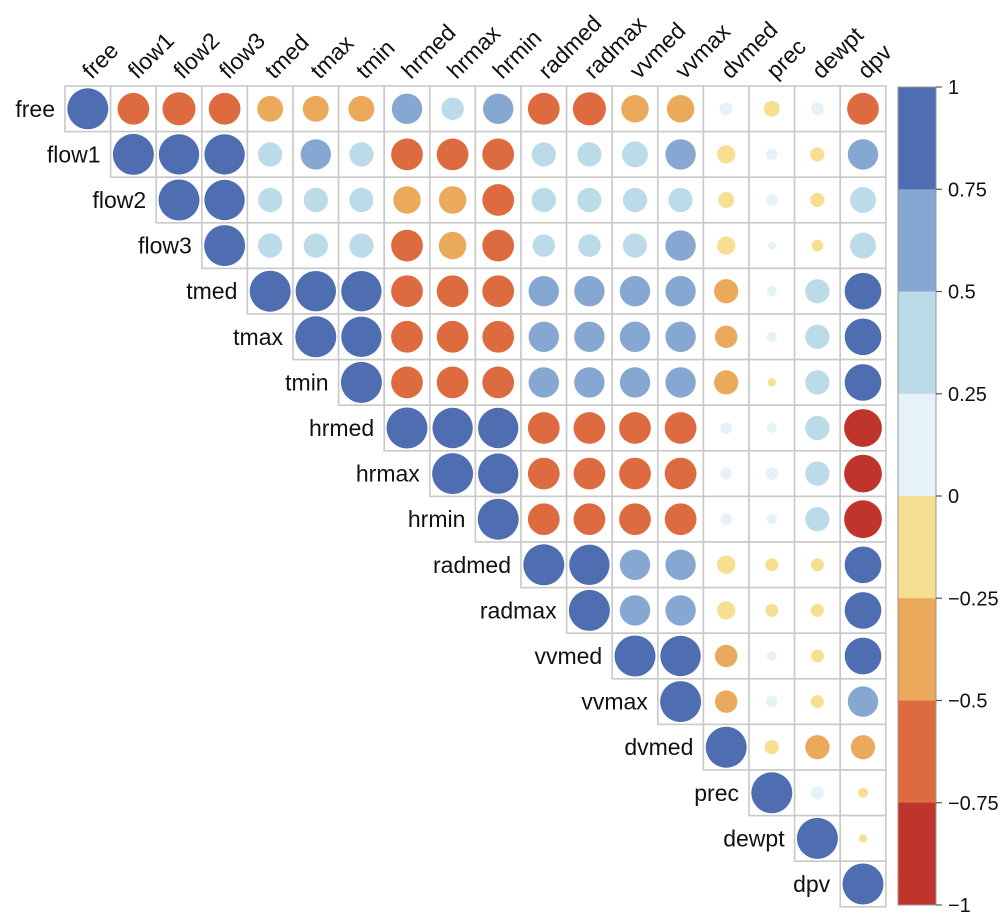  Describe the element at coordinates (614, 702) in the screenshot. I see `row-label-vvmax: vvmax` at that location.